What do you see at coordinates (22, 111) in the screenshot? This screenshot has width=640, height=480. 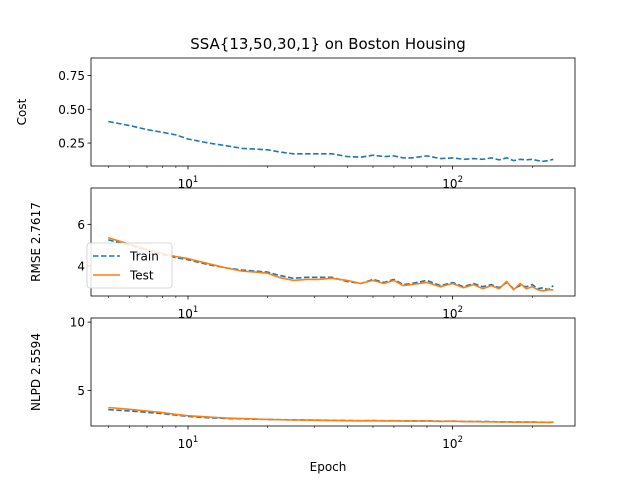 I see `y-axis-label: Cost` at bounding box center [22, 111].